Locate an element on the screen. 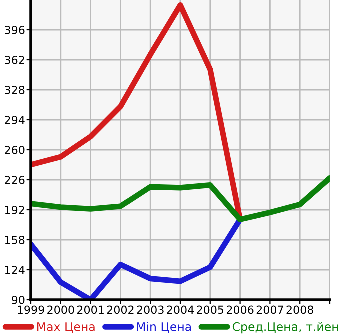  x-tick-label: 2002 is located at coordinates (120, 310).